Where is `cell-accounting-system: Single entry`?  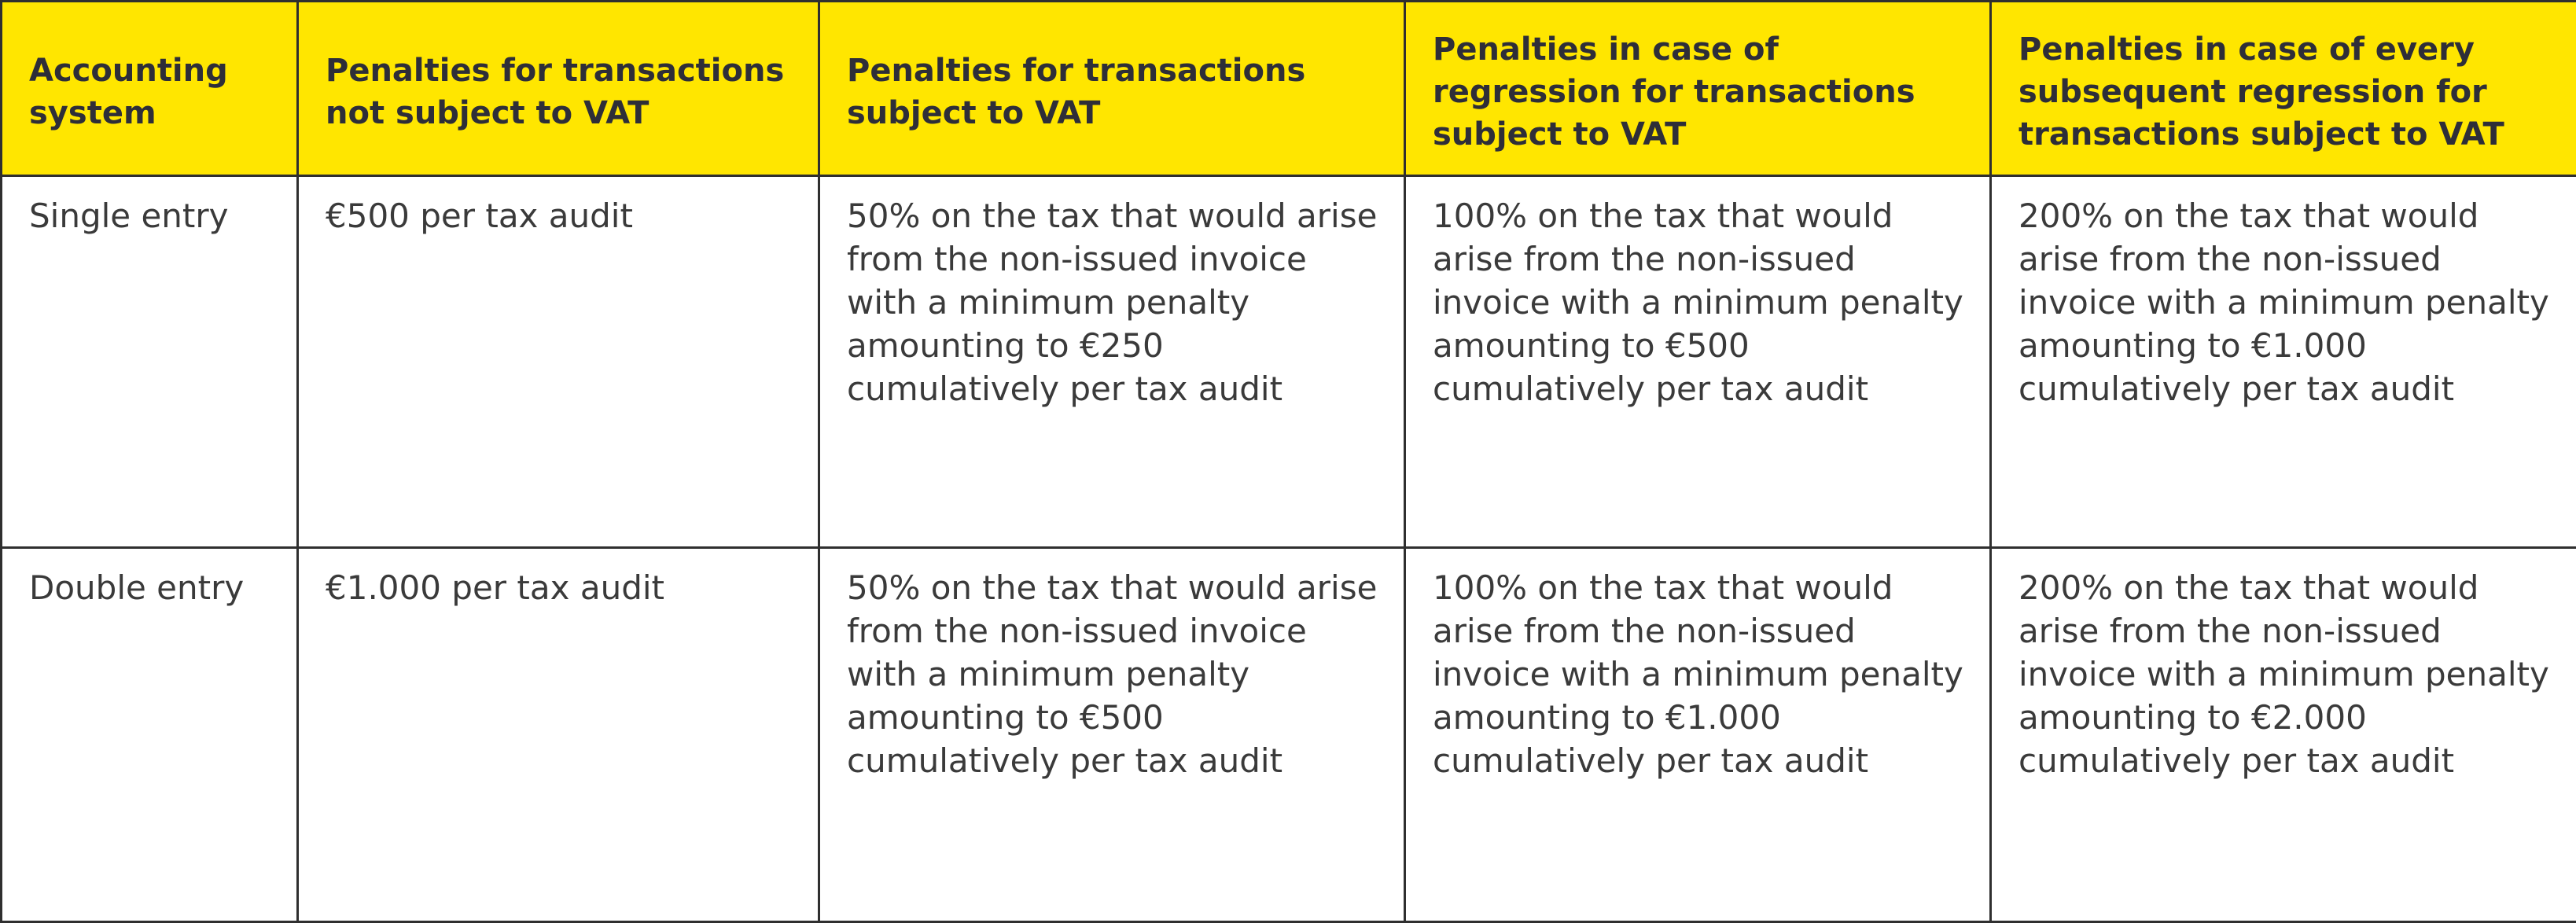 cell-accounting-system: Single entry is located at coordinates (150, 362).